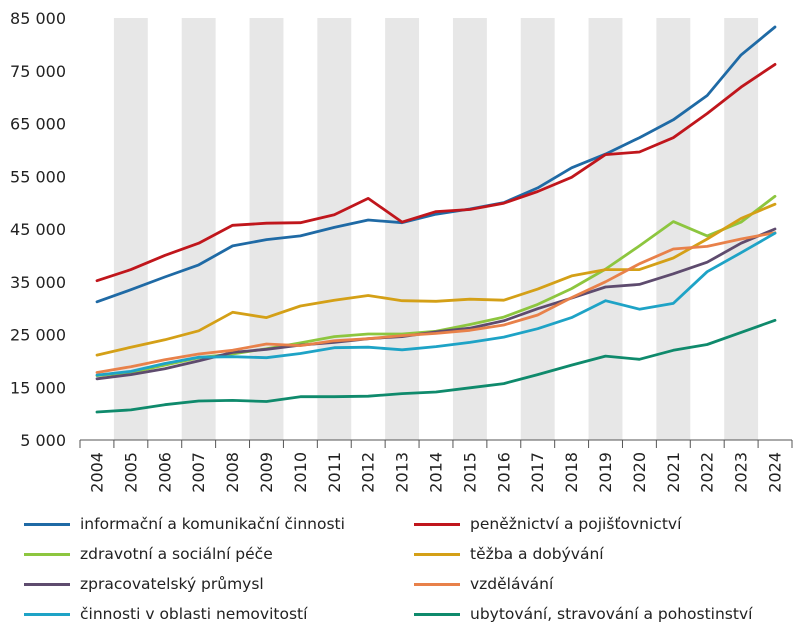  Describe the element at coordinates (512, 584) in the screenshot. I see `legend-label: vzdělávání` at that location.